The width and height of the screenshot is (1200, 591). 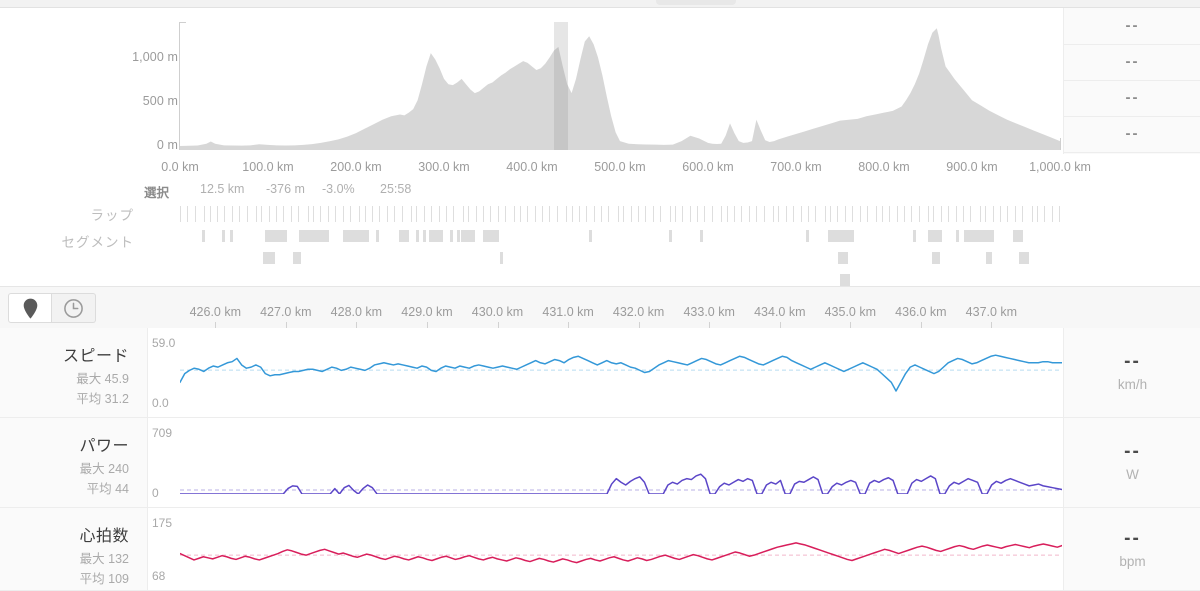 What do you see at coordinates (74, 308) in the screenshot?
I see `clock-button` at bounding box center [74, 308].